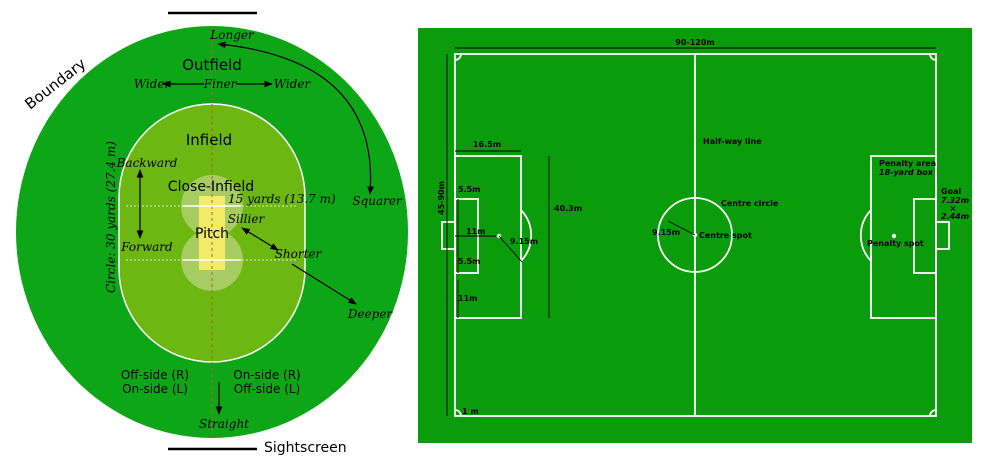 This screenshot has width=991, height=467. What do you see at coordinates (895, 243) in the screenshot?
I see `penalty-spot-label: Penalty spot` at bounding box center [895, 243].